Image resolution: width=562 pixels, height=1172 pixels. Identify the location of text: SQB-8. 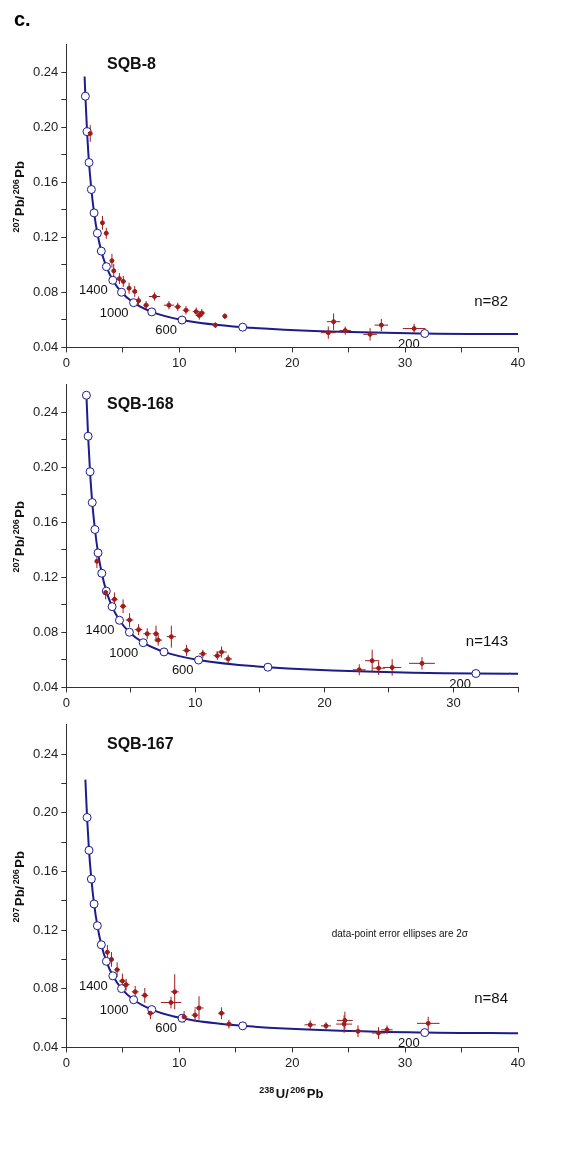
(131, 64).